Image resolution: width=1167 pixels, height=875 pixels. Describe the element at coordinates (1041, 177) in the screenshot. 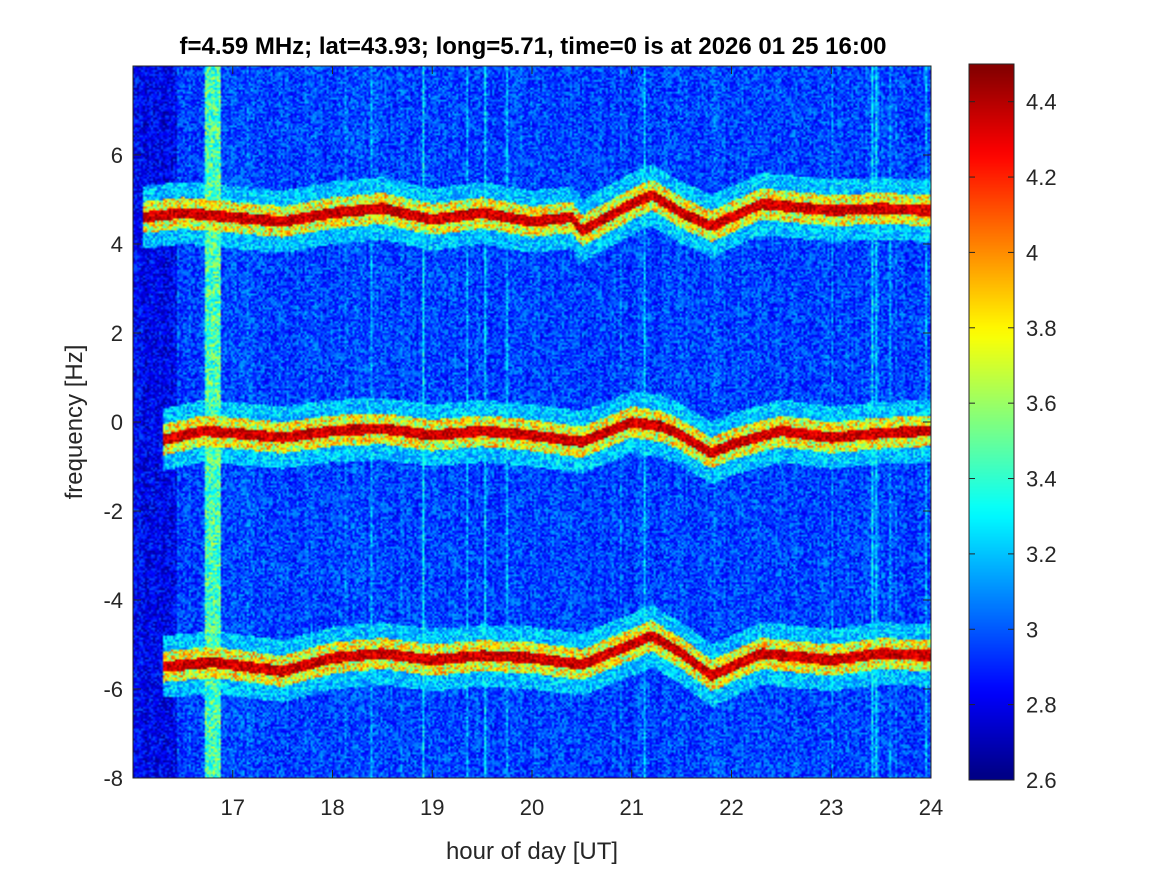

I see `colorbar-tick-label: 4.2` at that location.